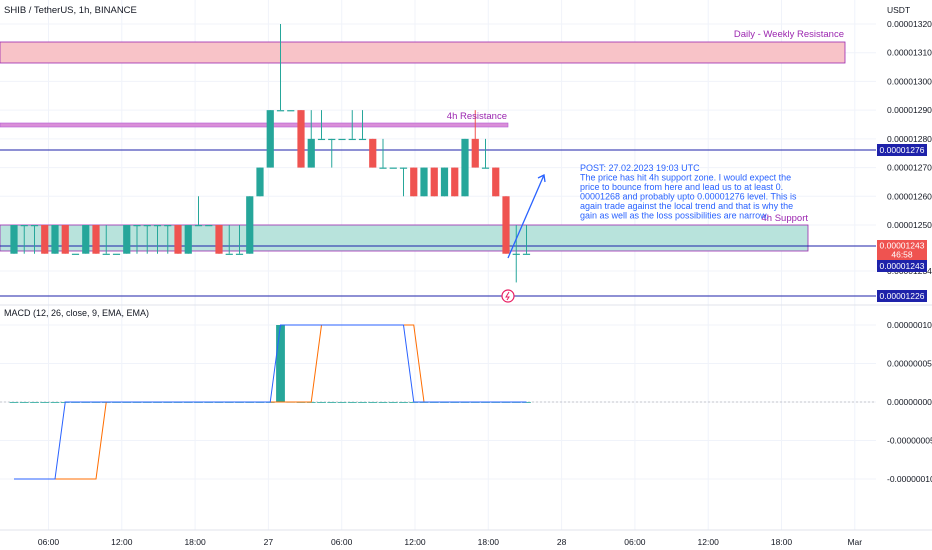 This screenshot has width=932, height=550. I want to click on price-tick-label: 0.00001310, so click(909, 53).